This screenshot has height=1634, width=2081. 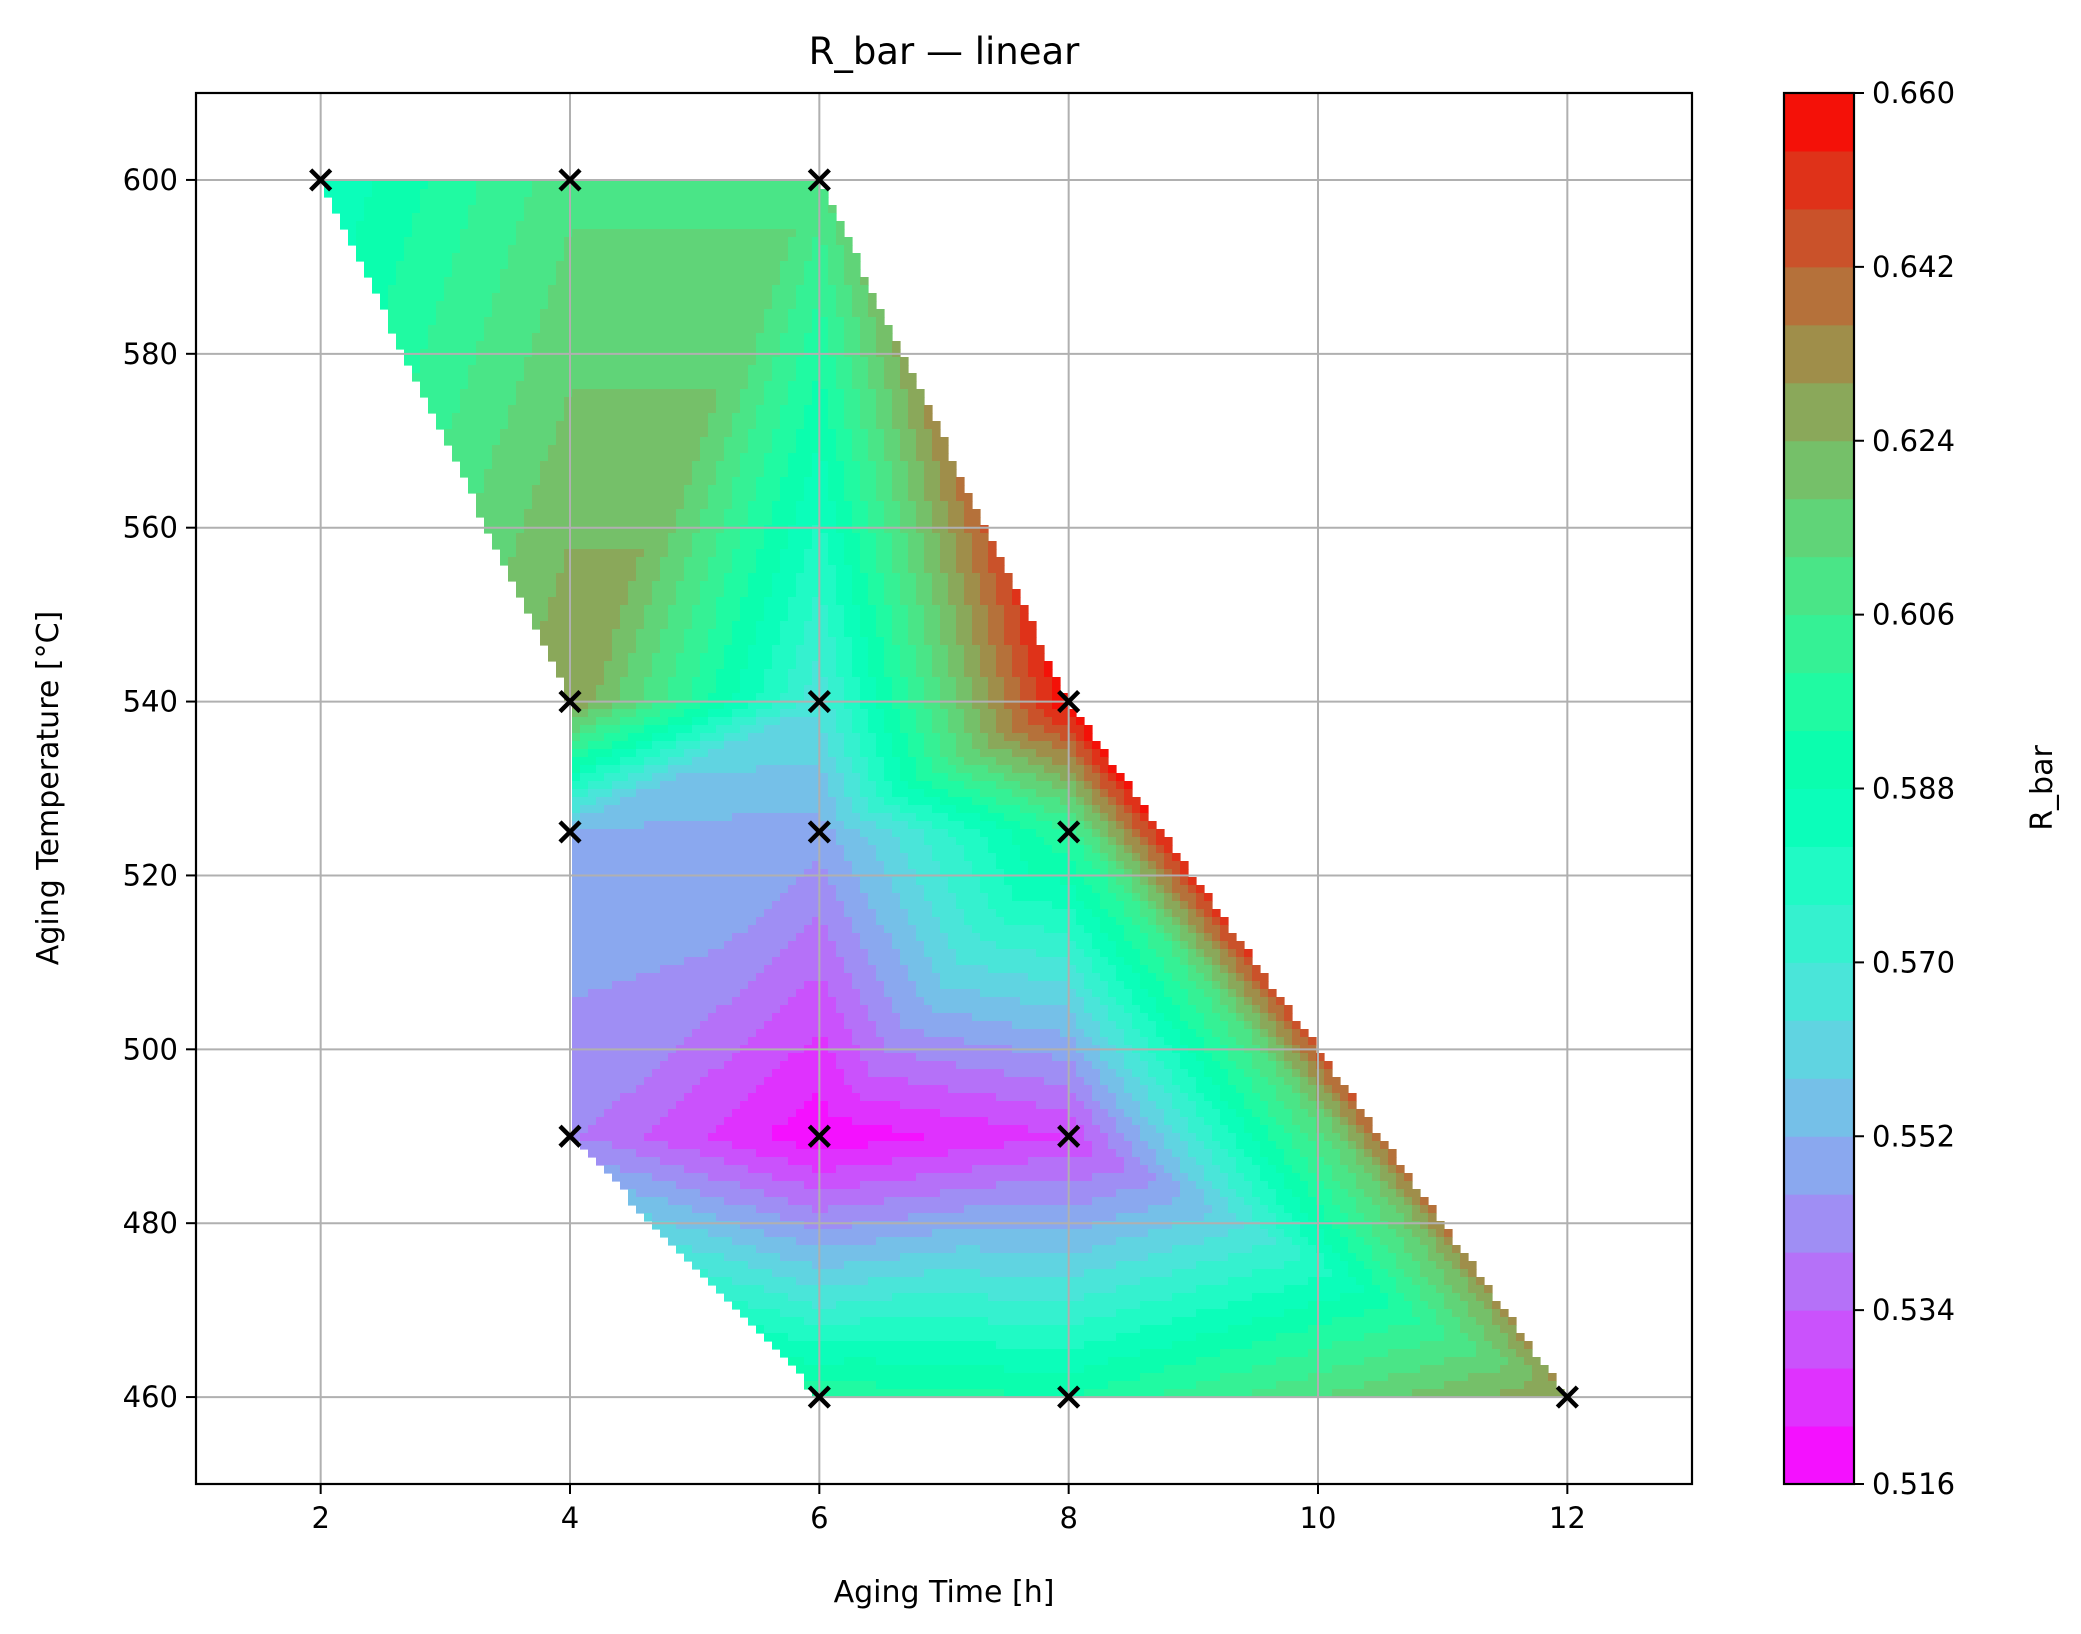 I want to click on colorbar-tick-label: 0.606, so click(x=1913, y=615).